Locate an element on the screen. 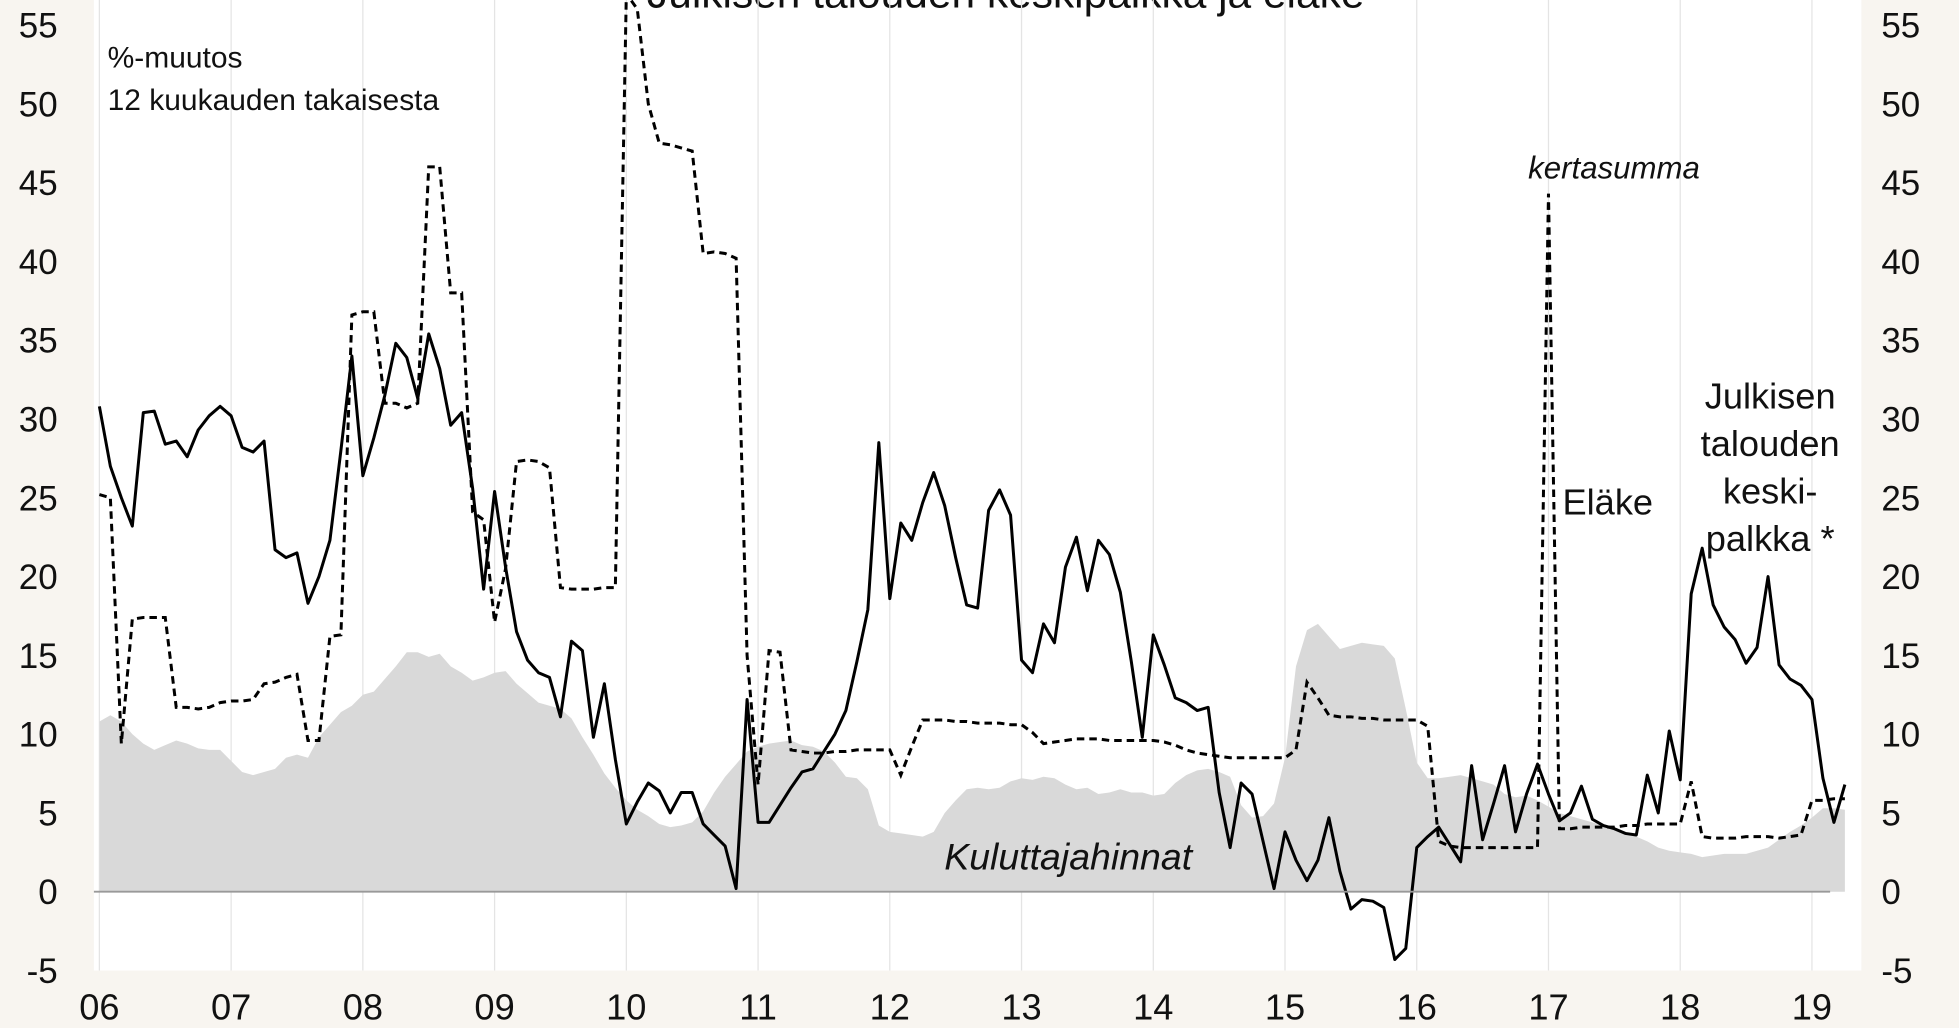 The image size is (1959, 1028). y-tick-label: 50 is located at coordinates (38, 104).